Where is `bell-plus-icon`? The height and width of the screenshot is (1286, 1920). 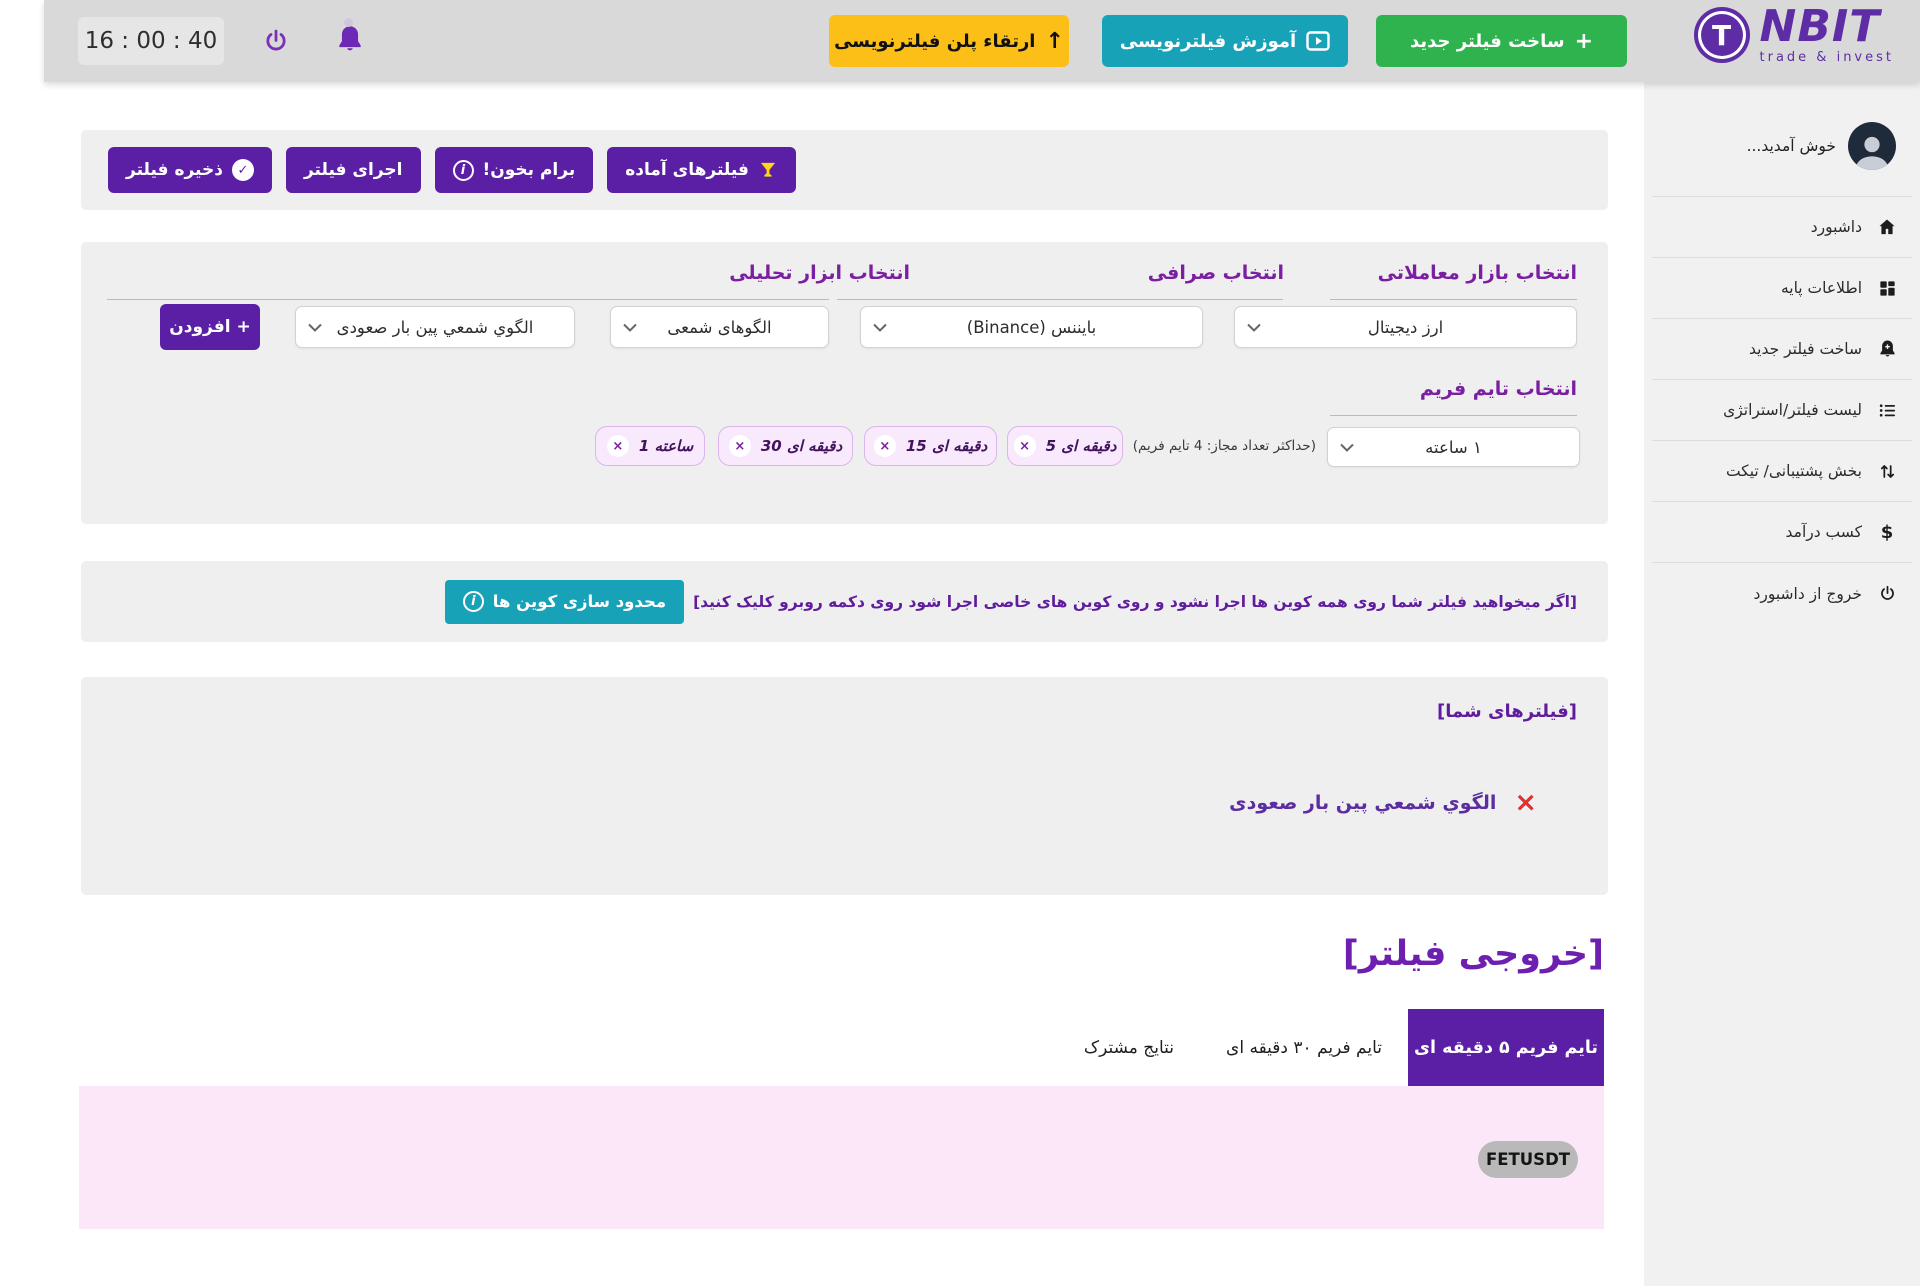 bell-plus-icon is located at coordinates (1887, 349).